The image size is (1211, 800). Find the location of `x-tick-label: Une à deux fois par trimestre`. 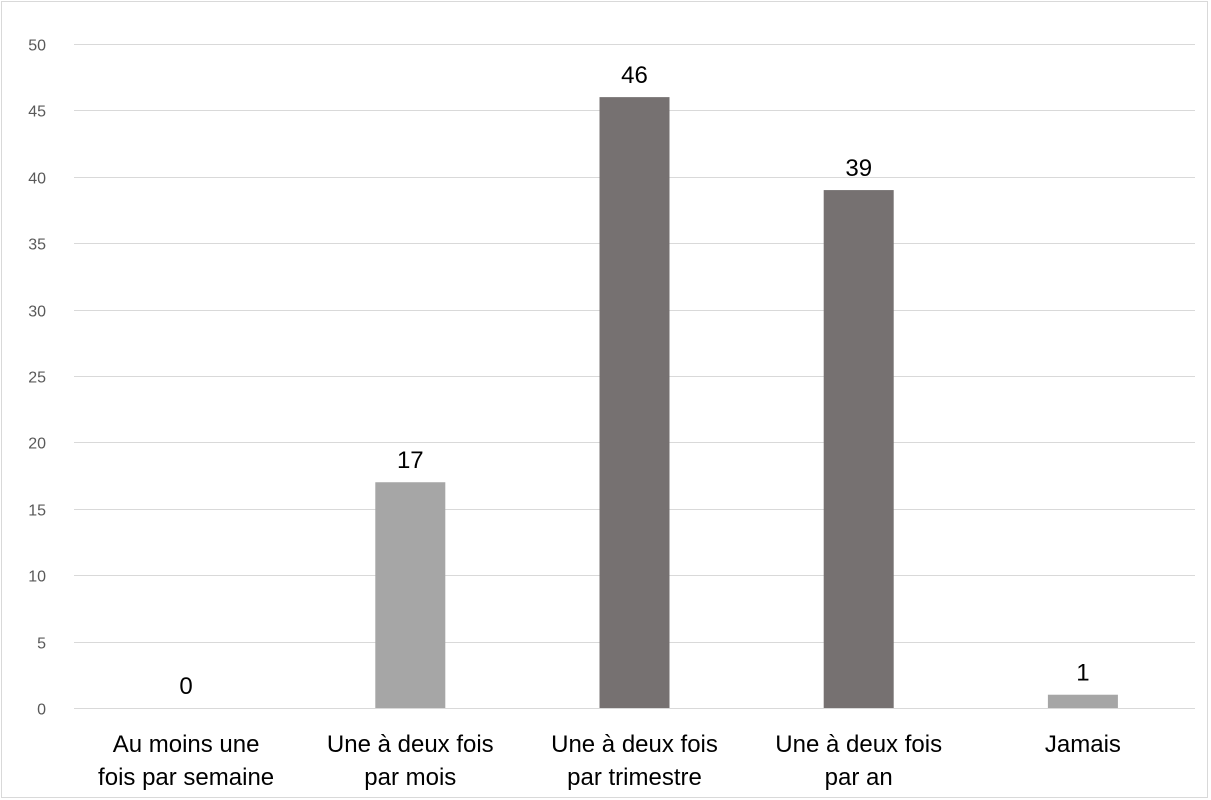

x-tick-label: Une à deux fois par trimestre is located at coordinates (634, 761).